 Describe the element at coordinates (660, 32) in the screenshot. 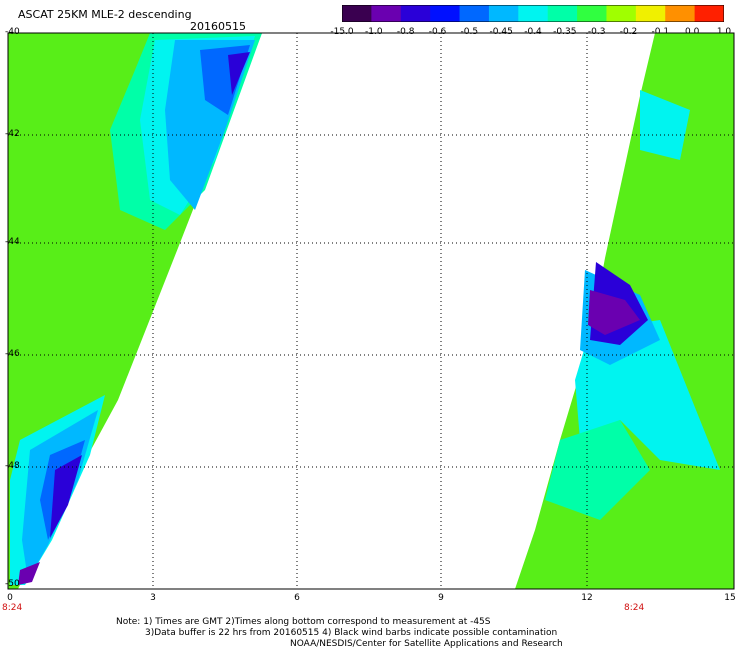

I see `colorbar-label: -0.1` at that location.